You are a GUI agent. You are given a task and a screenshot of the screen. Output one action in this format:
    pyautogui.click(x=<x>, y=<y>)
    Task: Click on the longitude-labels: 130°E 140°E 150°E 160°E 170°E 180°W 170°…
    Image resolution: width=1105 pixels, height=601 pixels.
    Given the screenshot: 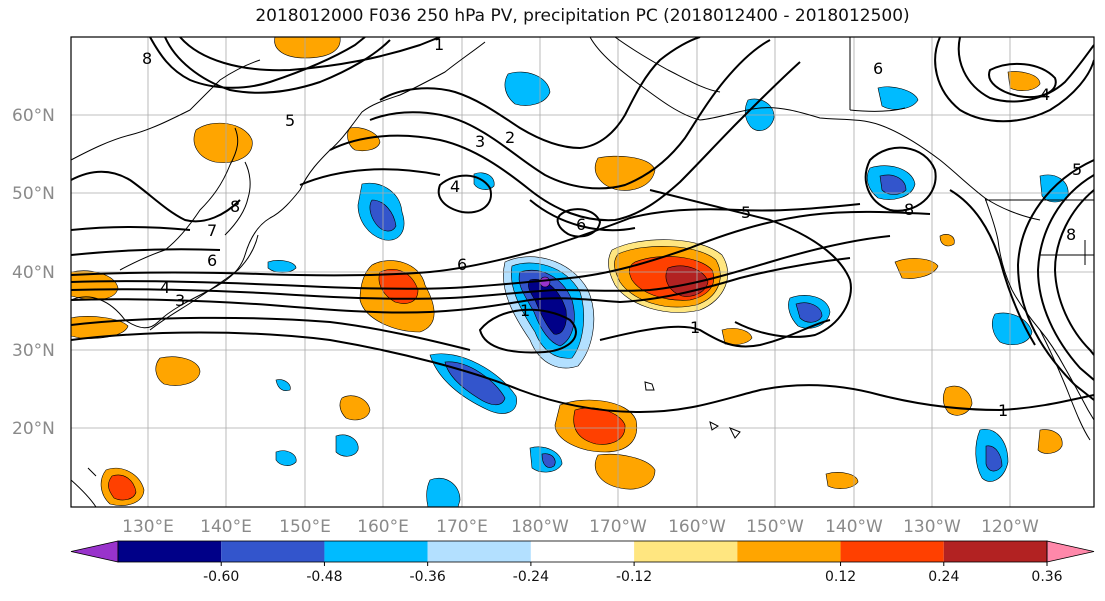 What is the action you would take?
    pyautogui.click(x=580, y=527)
    